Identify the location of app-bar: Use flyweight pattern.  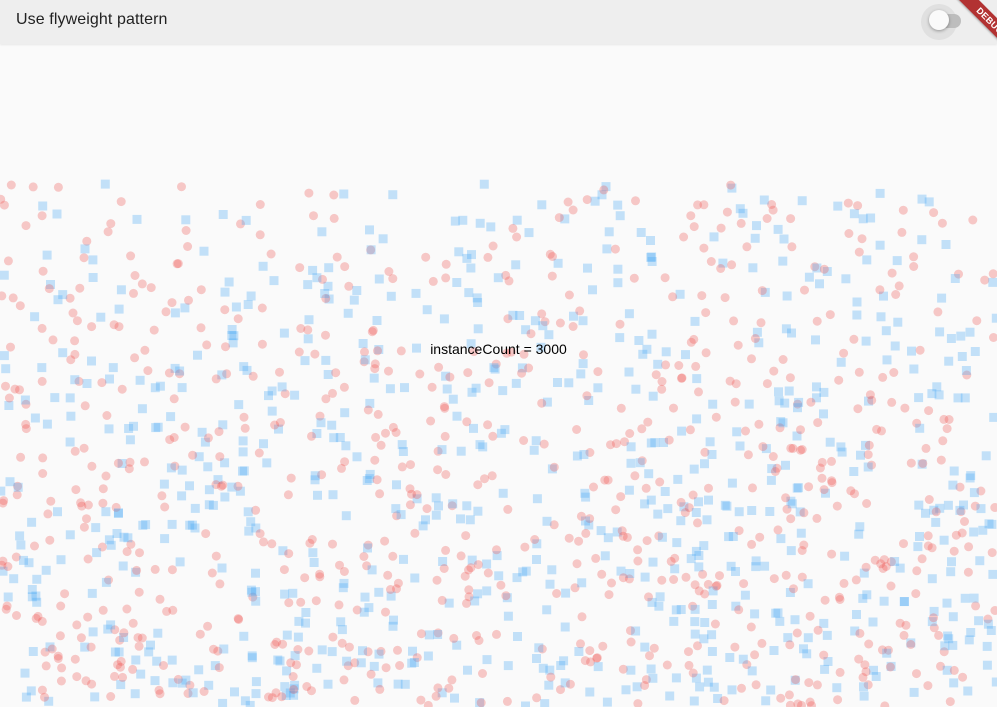
(498, 22).